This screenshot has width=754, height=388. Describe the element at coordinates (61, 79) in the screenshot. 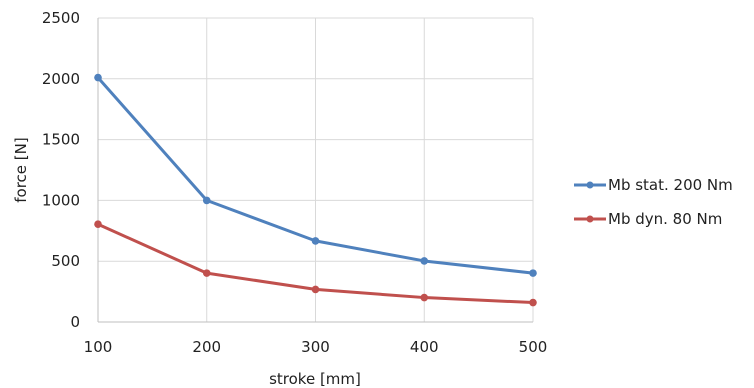

I see `y-tick-label: 2000` at that location.